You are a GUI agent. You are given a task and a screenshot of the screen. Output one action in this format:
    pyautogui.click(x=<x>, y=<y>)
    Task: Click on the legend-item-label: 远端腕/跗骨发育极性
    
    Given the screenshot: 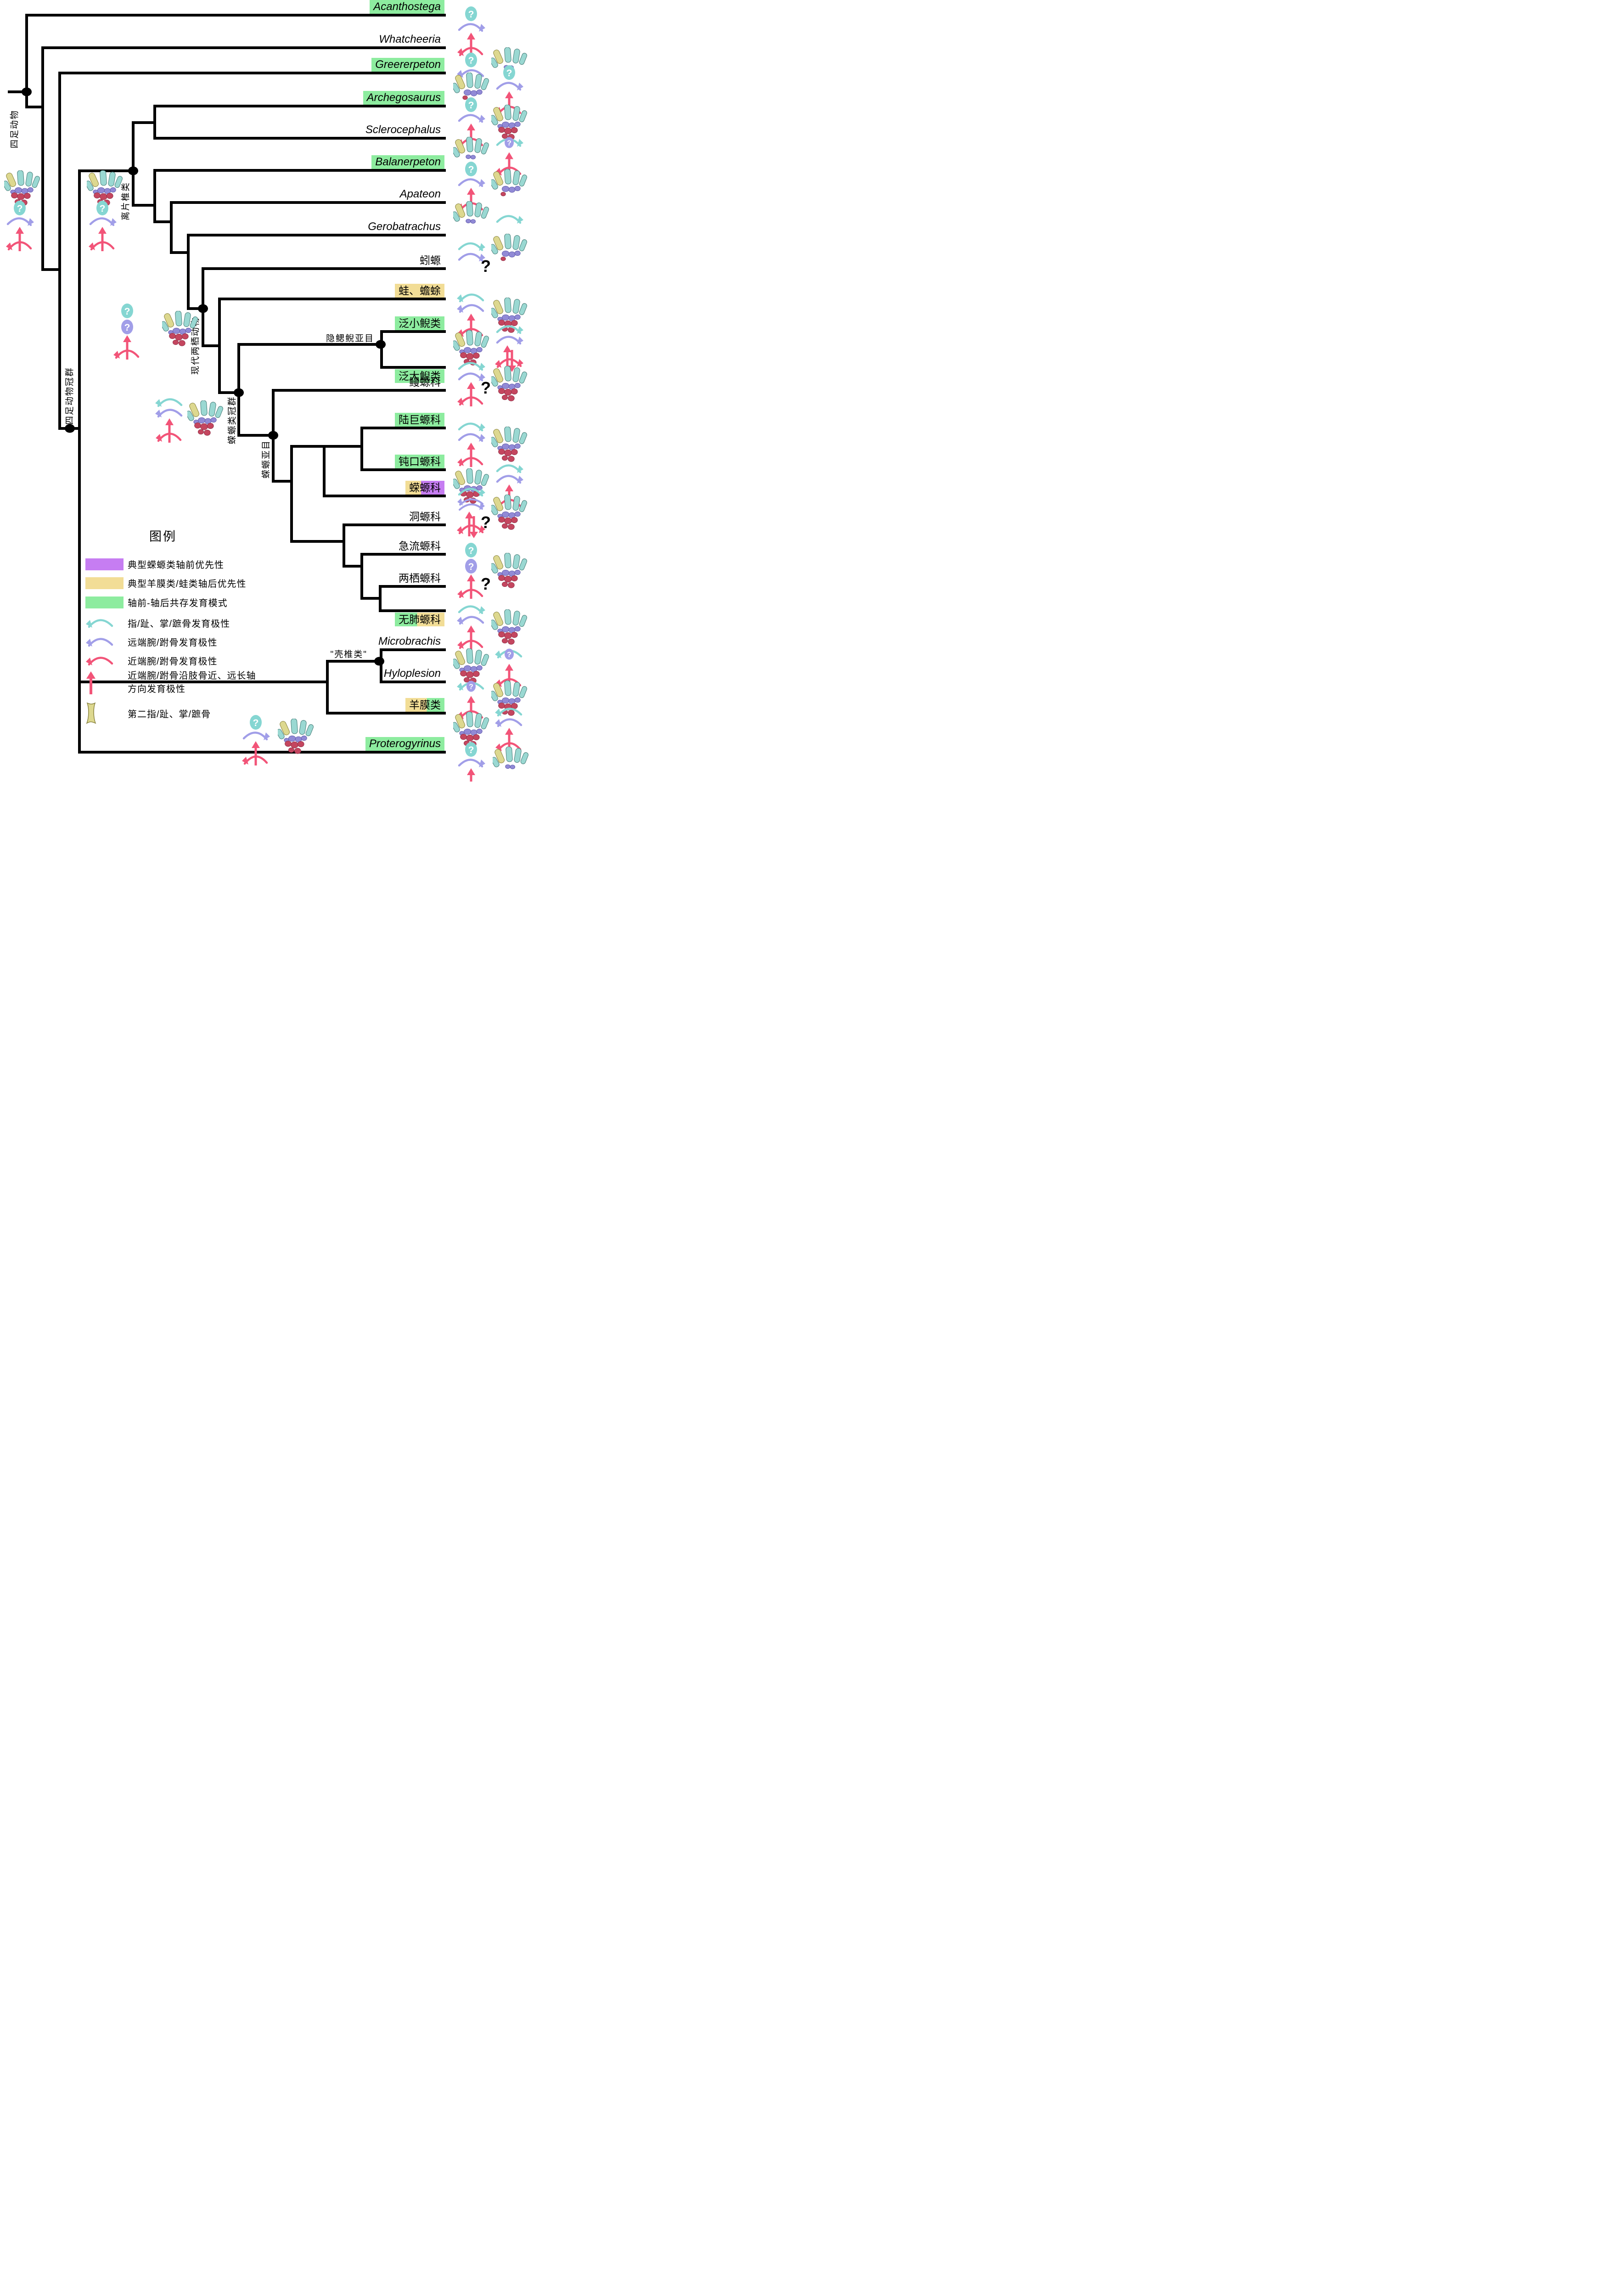 What is the action you would take?
    pyautogui.click(x=173, y=643)
    